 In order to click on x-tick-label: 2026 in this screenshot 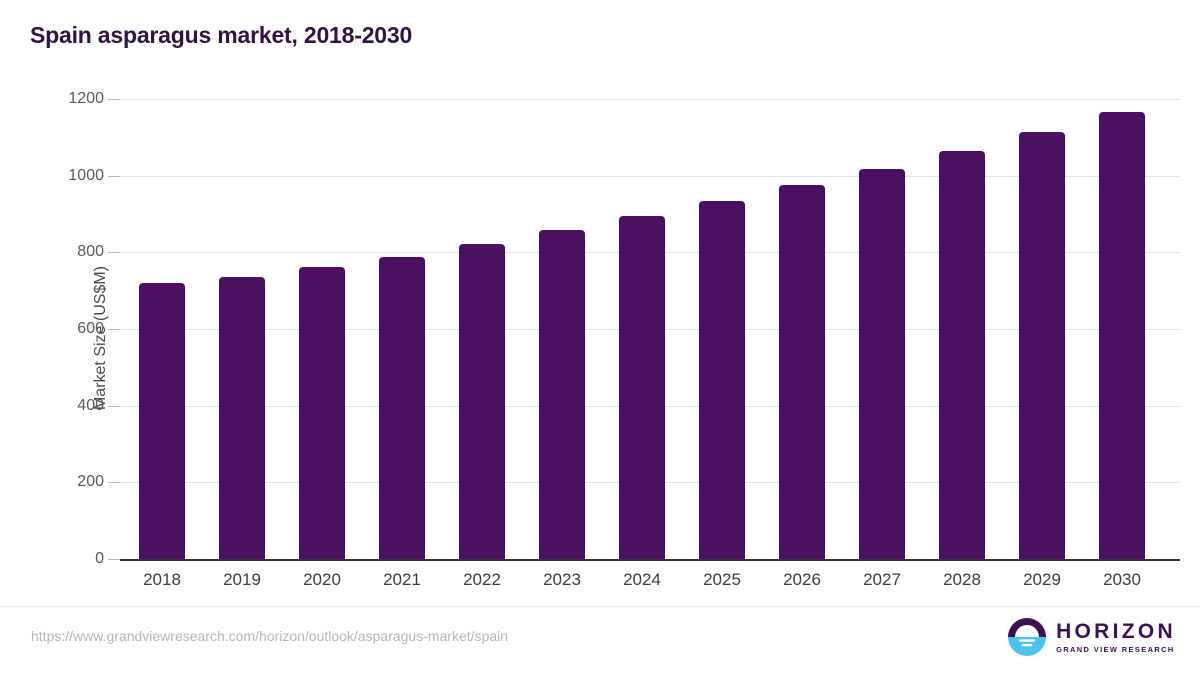, I will do `click(802, 579)`.